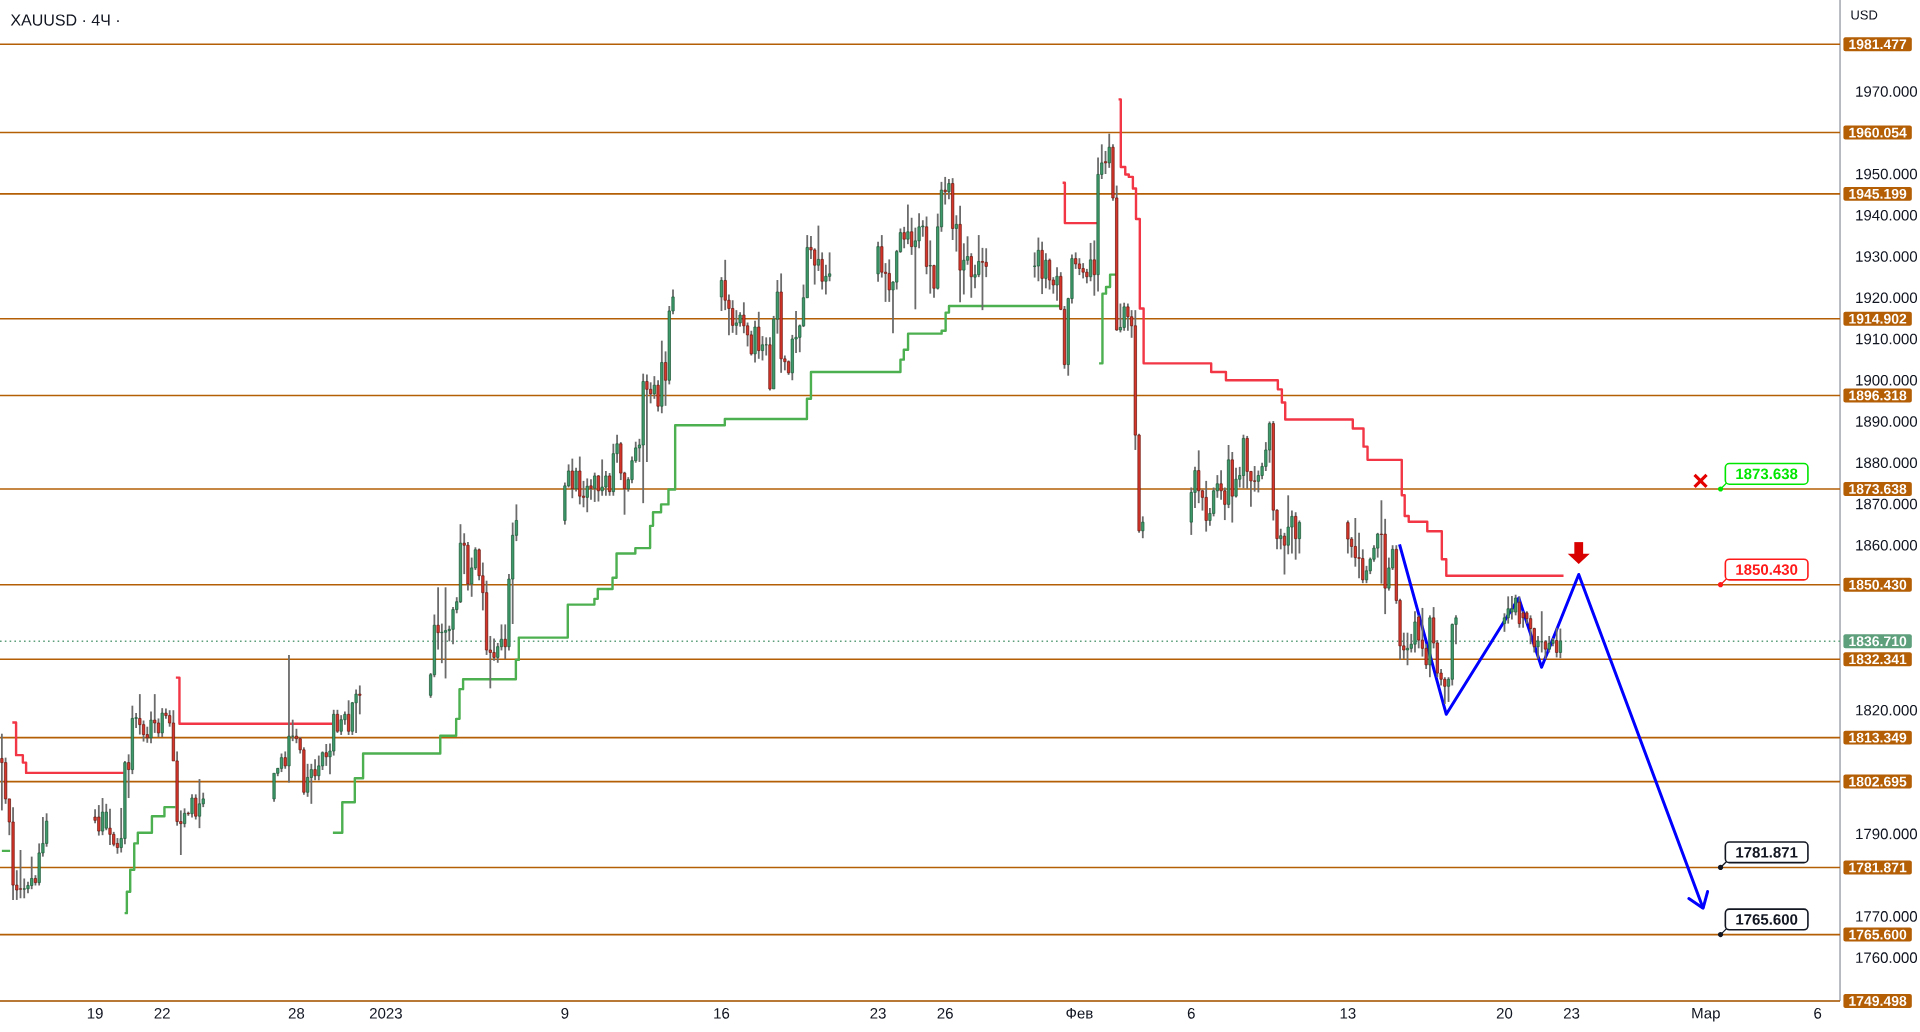  I want to click on text: USD, so click(1864, 15).